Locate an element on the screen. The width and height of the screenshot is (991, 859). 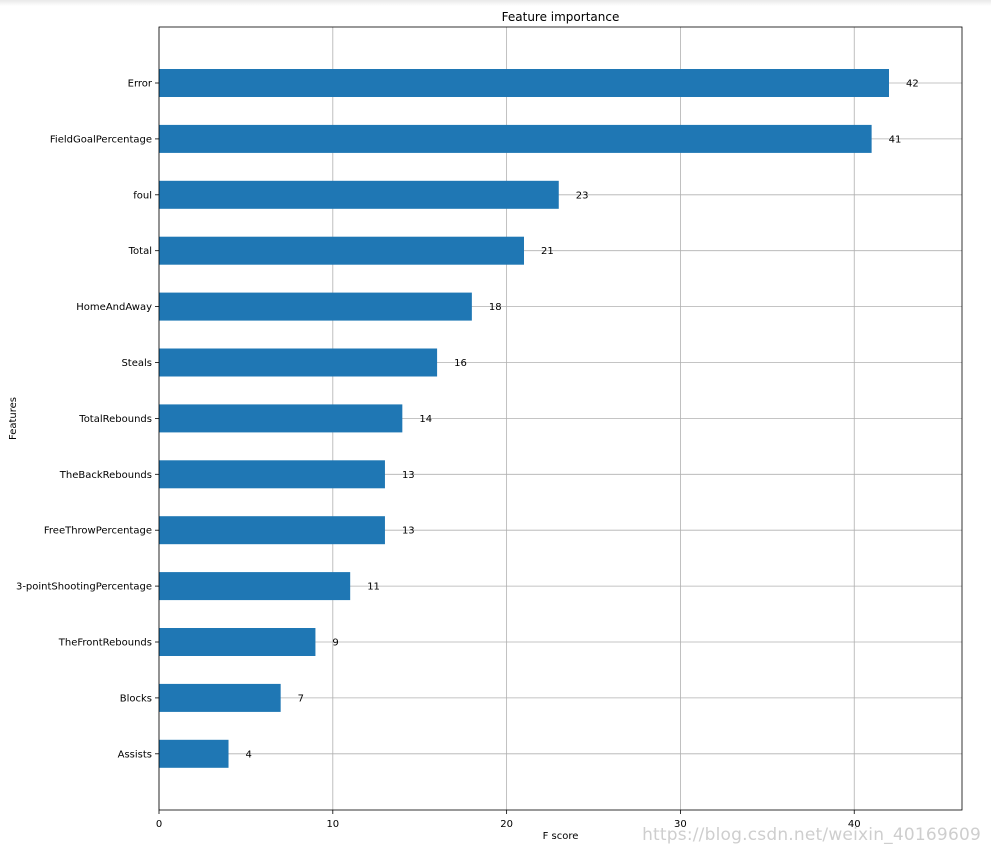
value-label: 9 is located at coordinates (335, 643).